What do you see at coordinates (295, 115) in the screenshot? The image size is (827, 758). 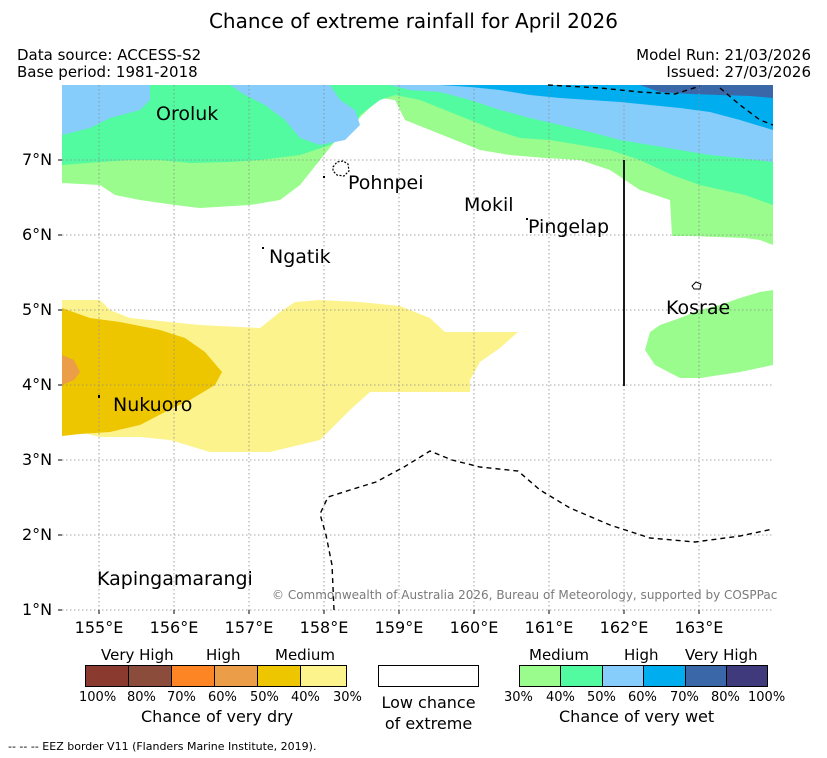 I see `wet-high-area-central` at bounding box center [295, 115].